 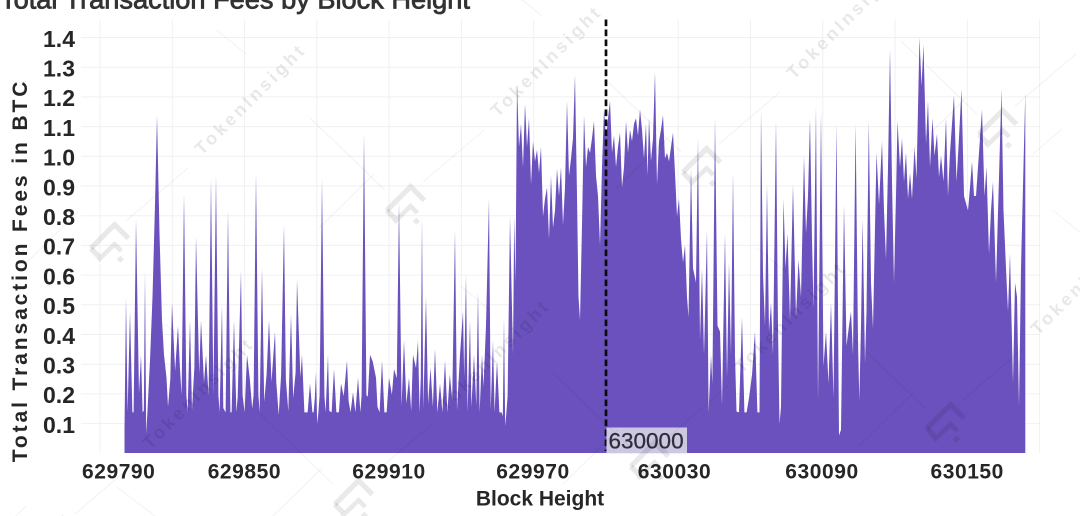 What do you see at coordinates (646, 441) in the screenshot?
I see `svg-text: 630000` at bounding box center [646, 441].